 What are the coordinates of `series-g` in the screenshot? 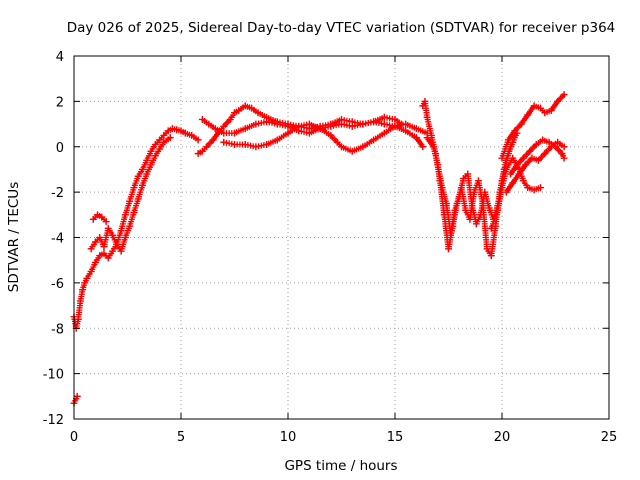 It's located at (325, 137).